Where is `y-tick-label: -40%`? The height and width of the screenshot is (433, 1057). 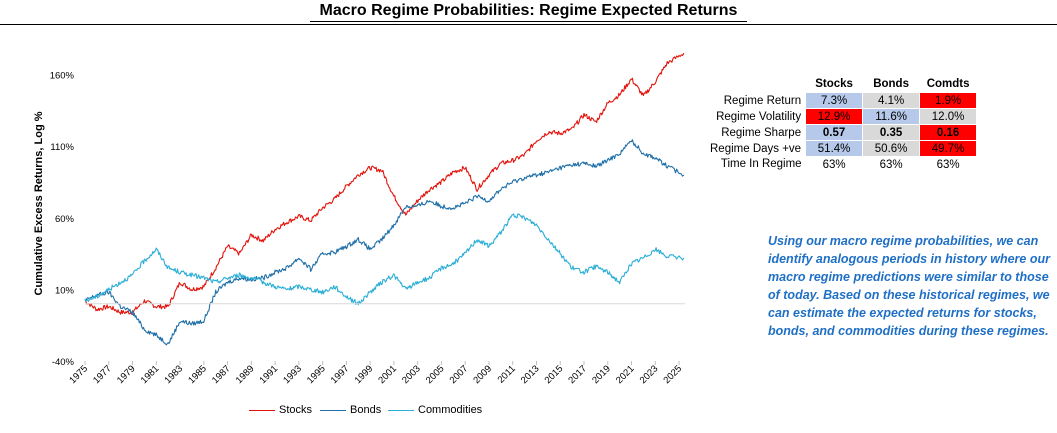
y-tick-label: -40% is located at coordinates (63, 362).